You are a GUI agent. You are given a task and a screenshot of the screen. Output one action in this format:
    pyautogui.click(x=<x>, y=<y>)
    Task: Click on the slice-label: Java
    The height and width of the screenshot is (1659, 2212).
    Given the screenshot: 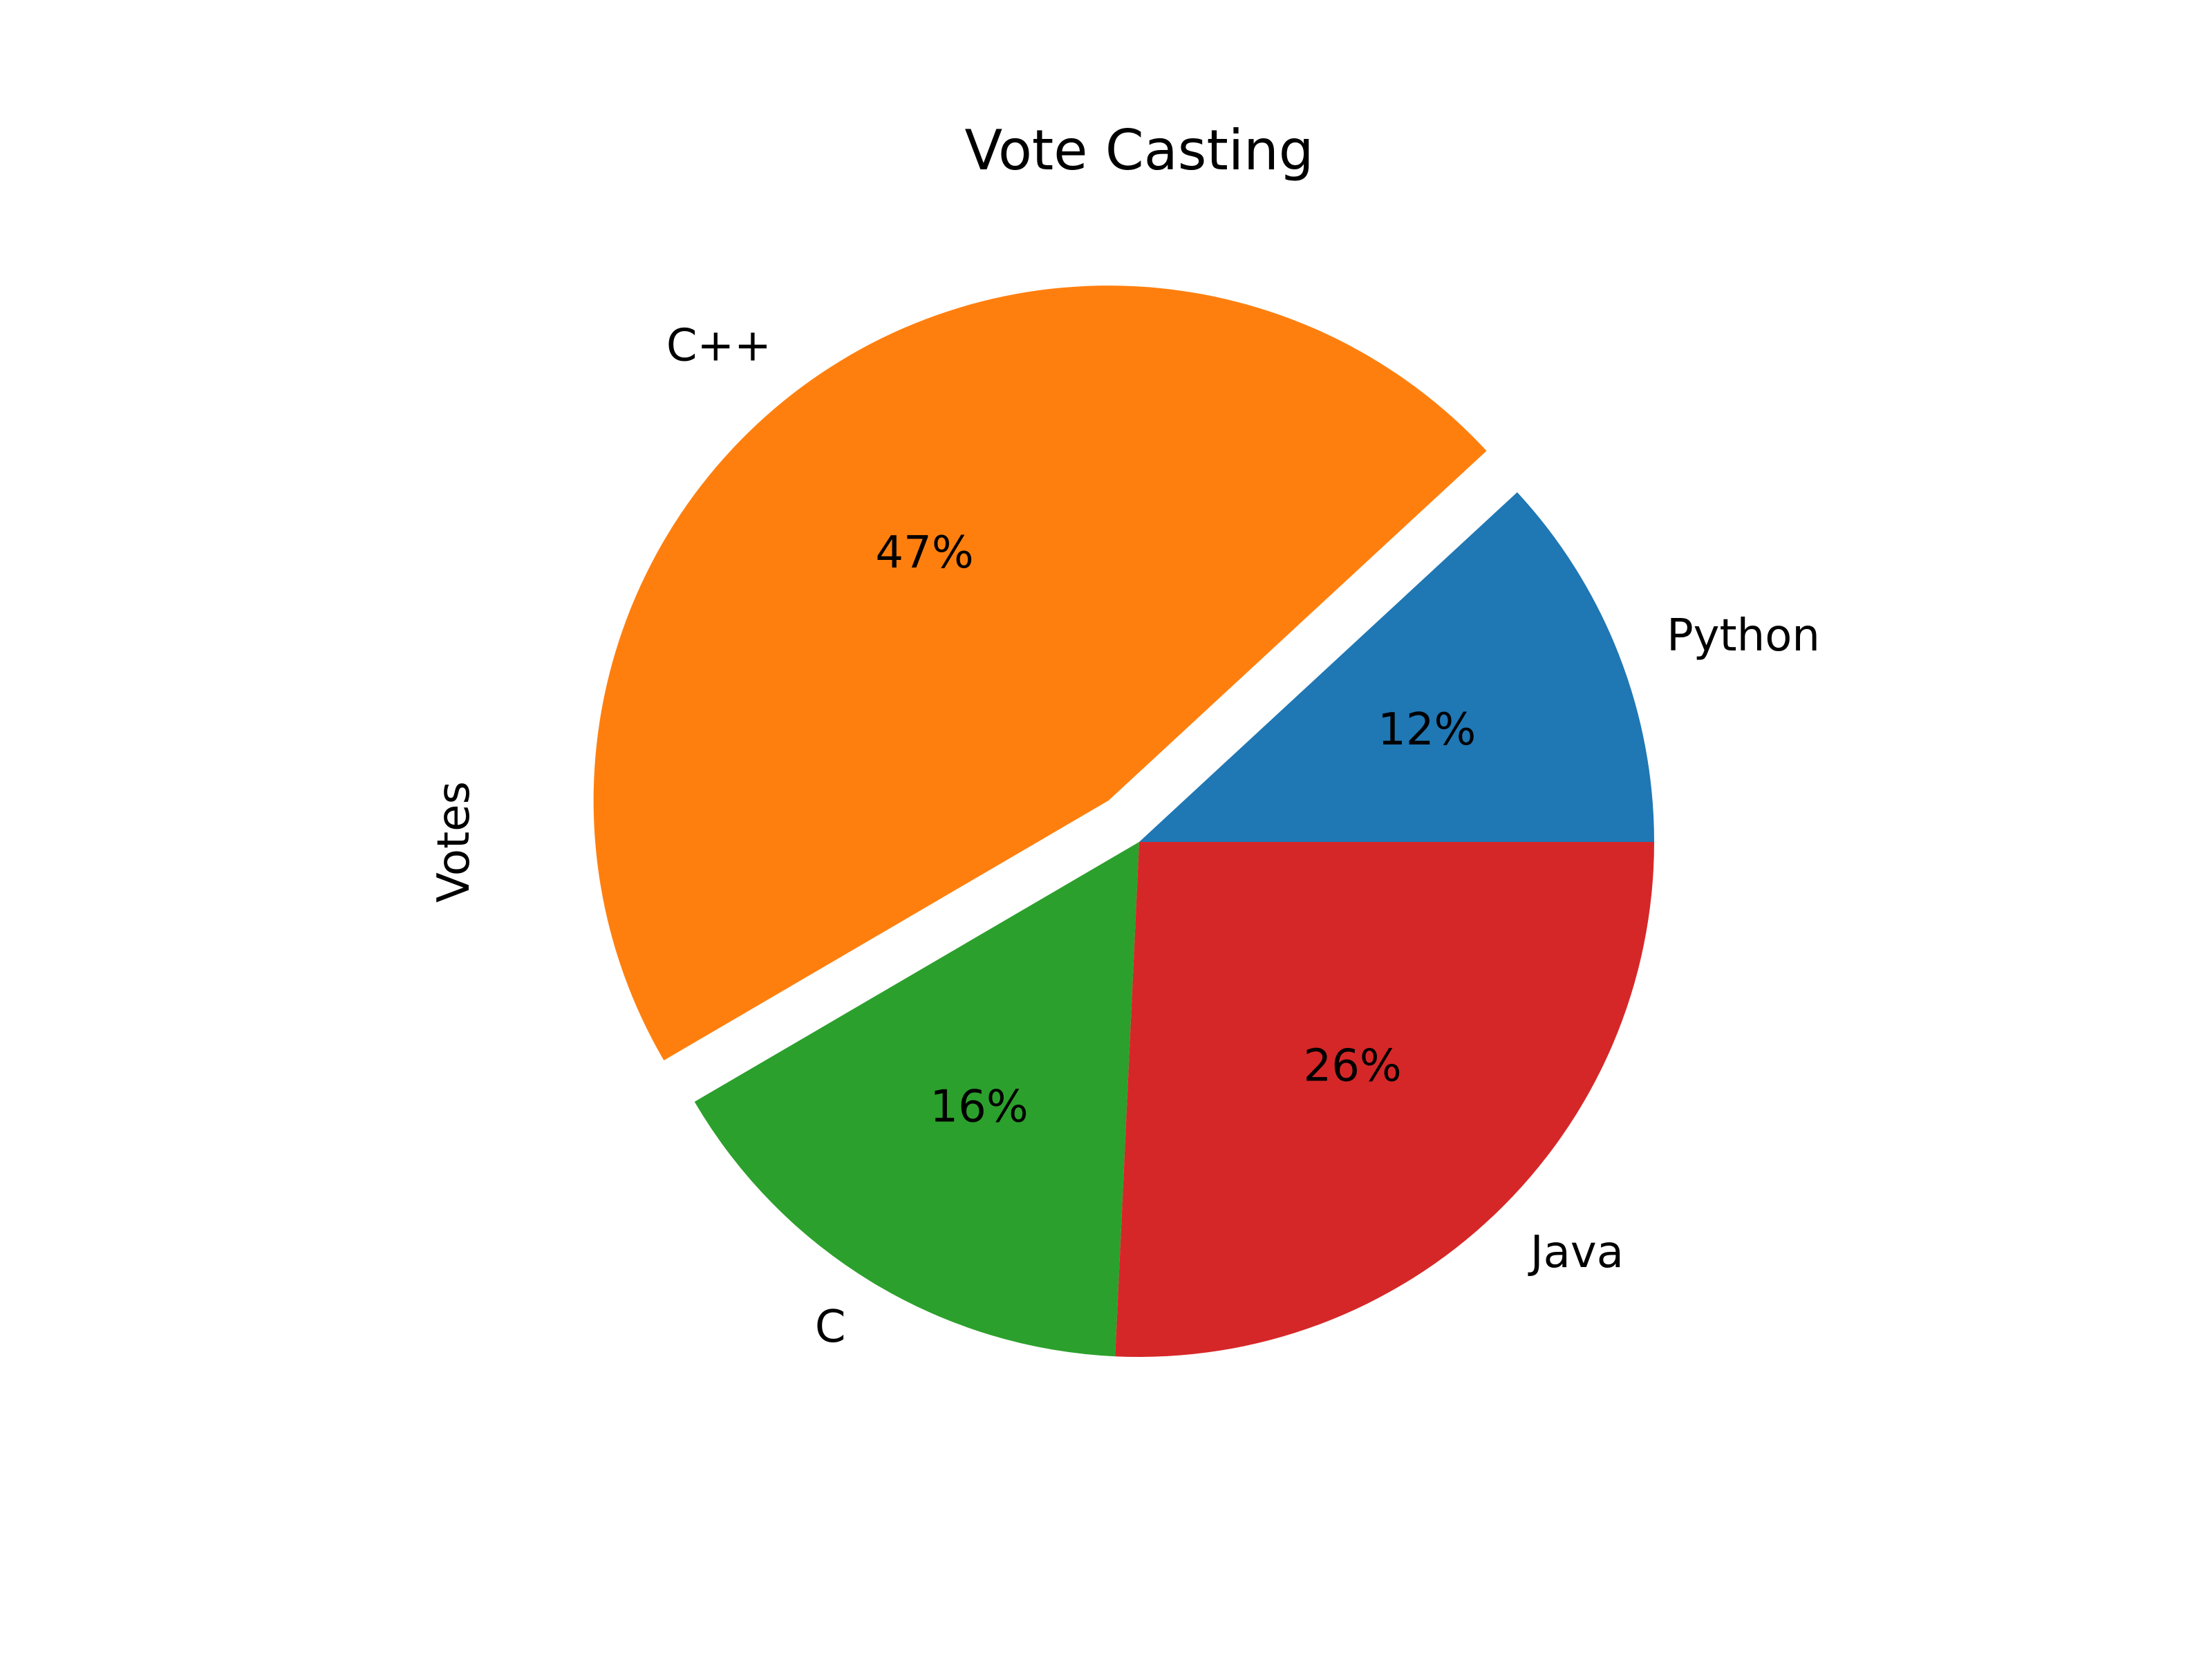 What is the action you would take?
    pyautogui.click(x=1576, y=1252)
    